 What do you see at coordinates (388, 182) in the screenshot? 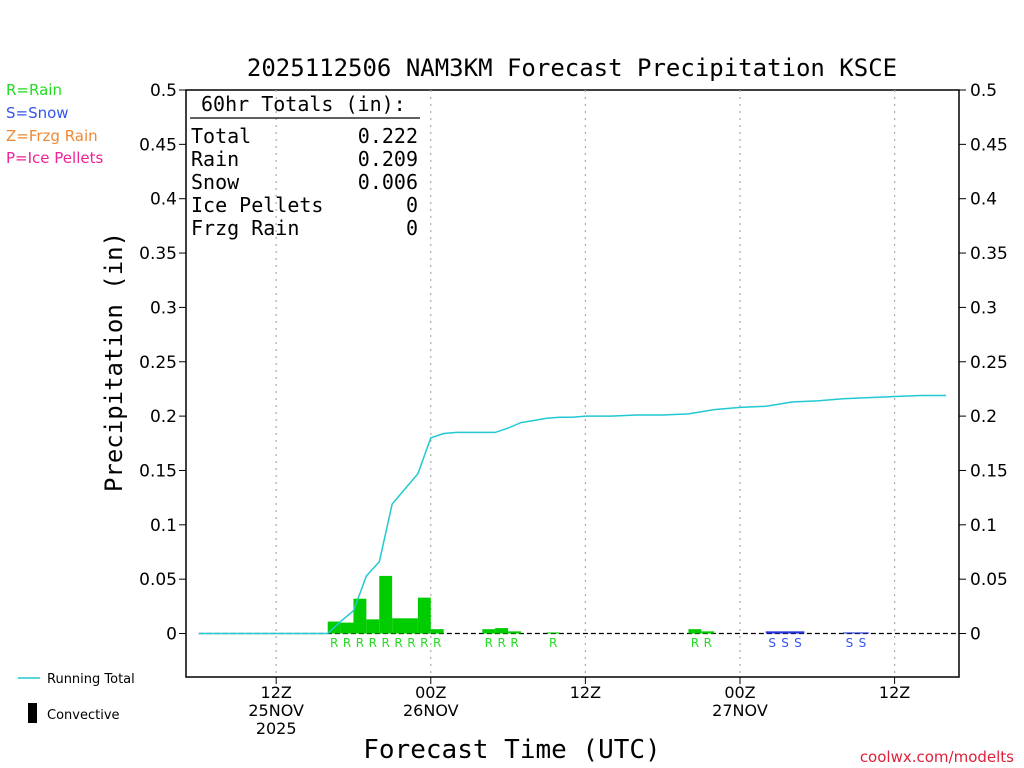
I see `totals-value-snow: 0.006` at bounding box center [388, 182].